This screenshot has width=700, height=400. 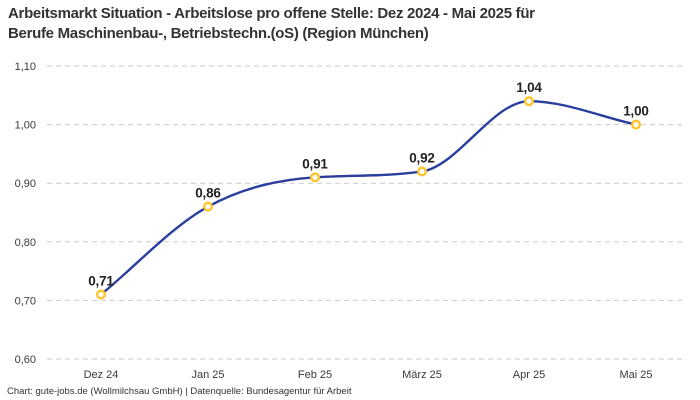 What do you see at coordinates (207, 375) in the screenshot?
I see `x-axis-tick-label: Jan 25` at bounding box center [207, 375].